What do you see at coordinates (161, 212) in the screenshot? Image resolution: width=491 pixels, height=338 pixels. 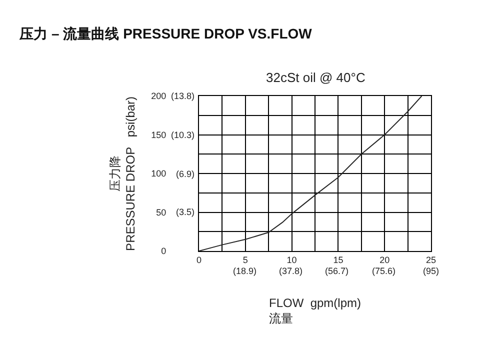 I see `y-tick-label: 50` at bounding box center [161, 212].